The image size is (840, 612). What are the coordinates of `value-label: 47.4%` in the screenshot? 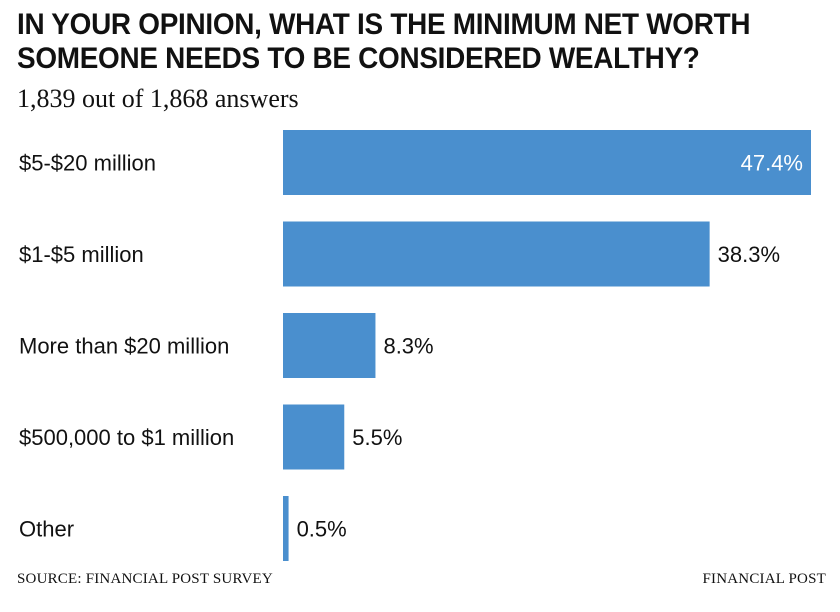 It's located at (772, 163).